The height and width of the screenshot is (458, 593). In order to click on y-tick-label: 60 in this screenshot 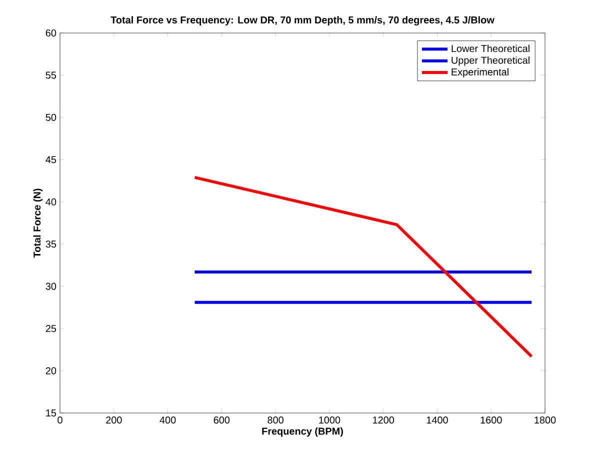, I will do `click(51, 33)`.